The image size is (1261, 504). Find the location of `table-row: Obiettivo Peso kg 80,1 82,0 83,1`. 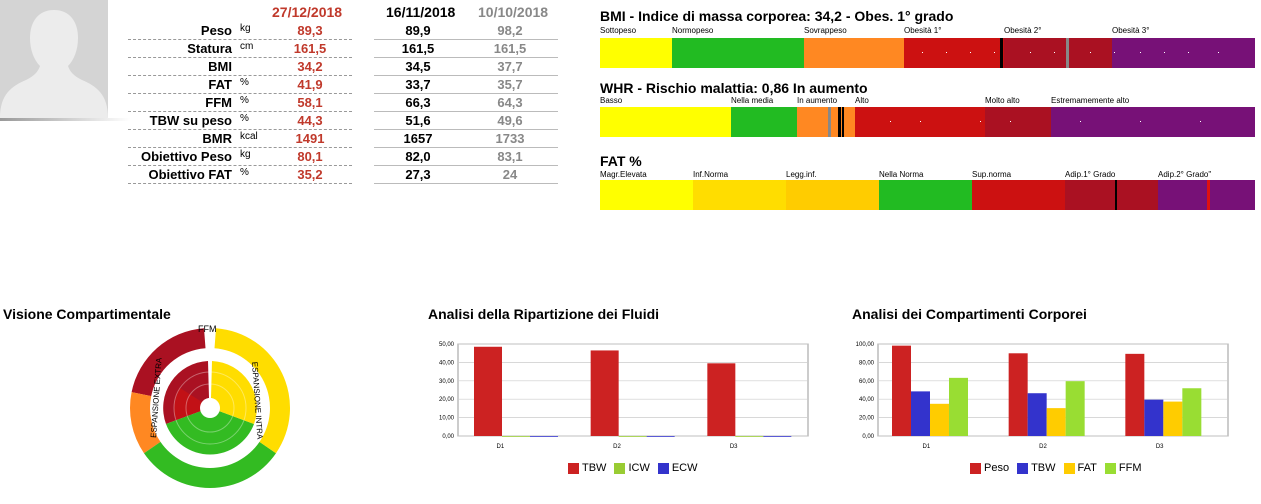

table-row: Obiettivo Peso kg 80,1 82,0 83,1 is located at coordinates (344, 157).